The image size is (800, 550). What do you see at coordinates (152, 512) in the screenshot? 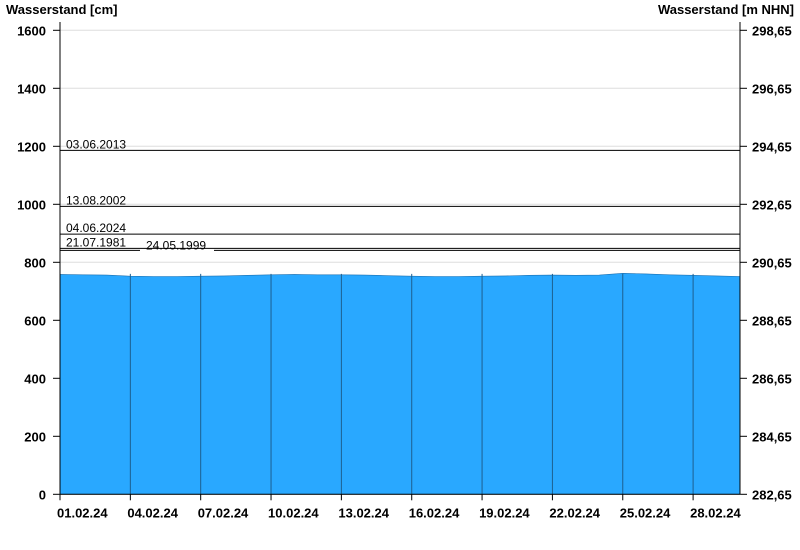
I see `x-tick-label: 04.02.24` at bounding box center [152, 512].